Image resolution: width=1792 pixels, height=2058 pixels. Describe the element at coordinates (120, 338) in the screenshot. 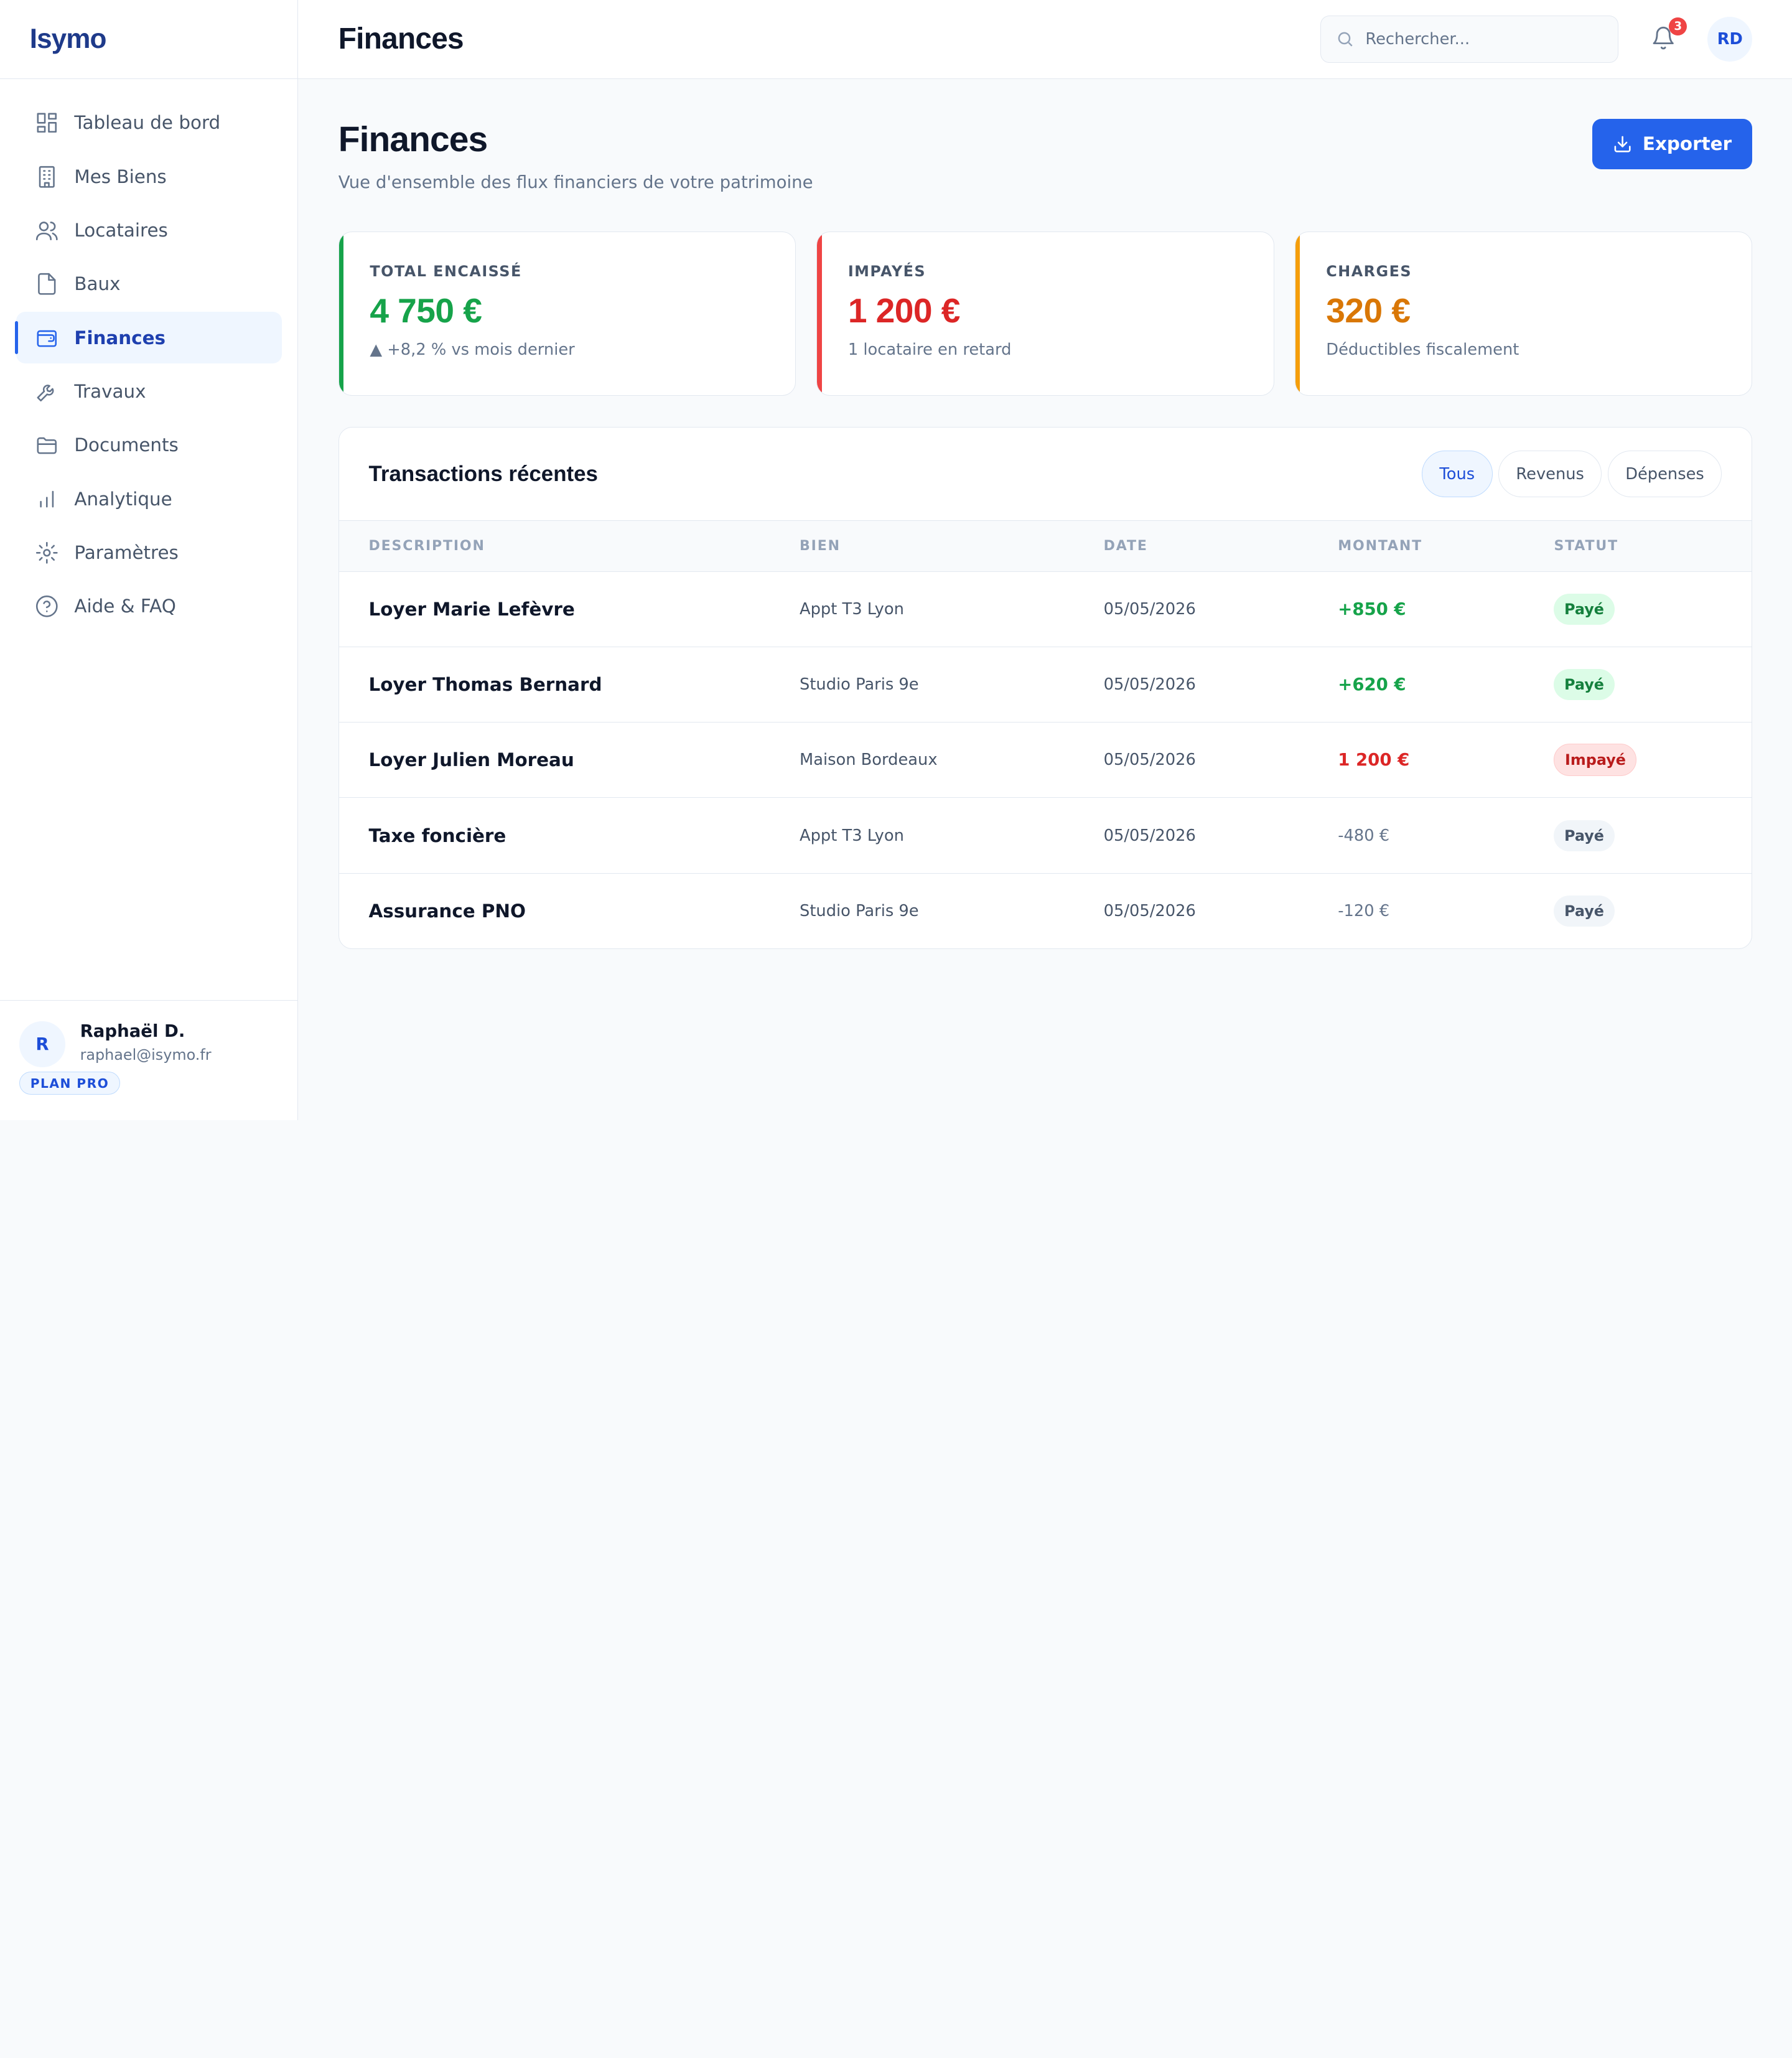

I see `sidebar-item-label: Finances` at that location.